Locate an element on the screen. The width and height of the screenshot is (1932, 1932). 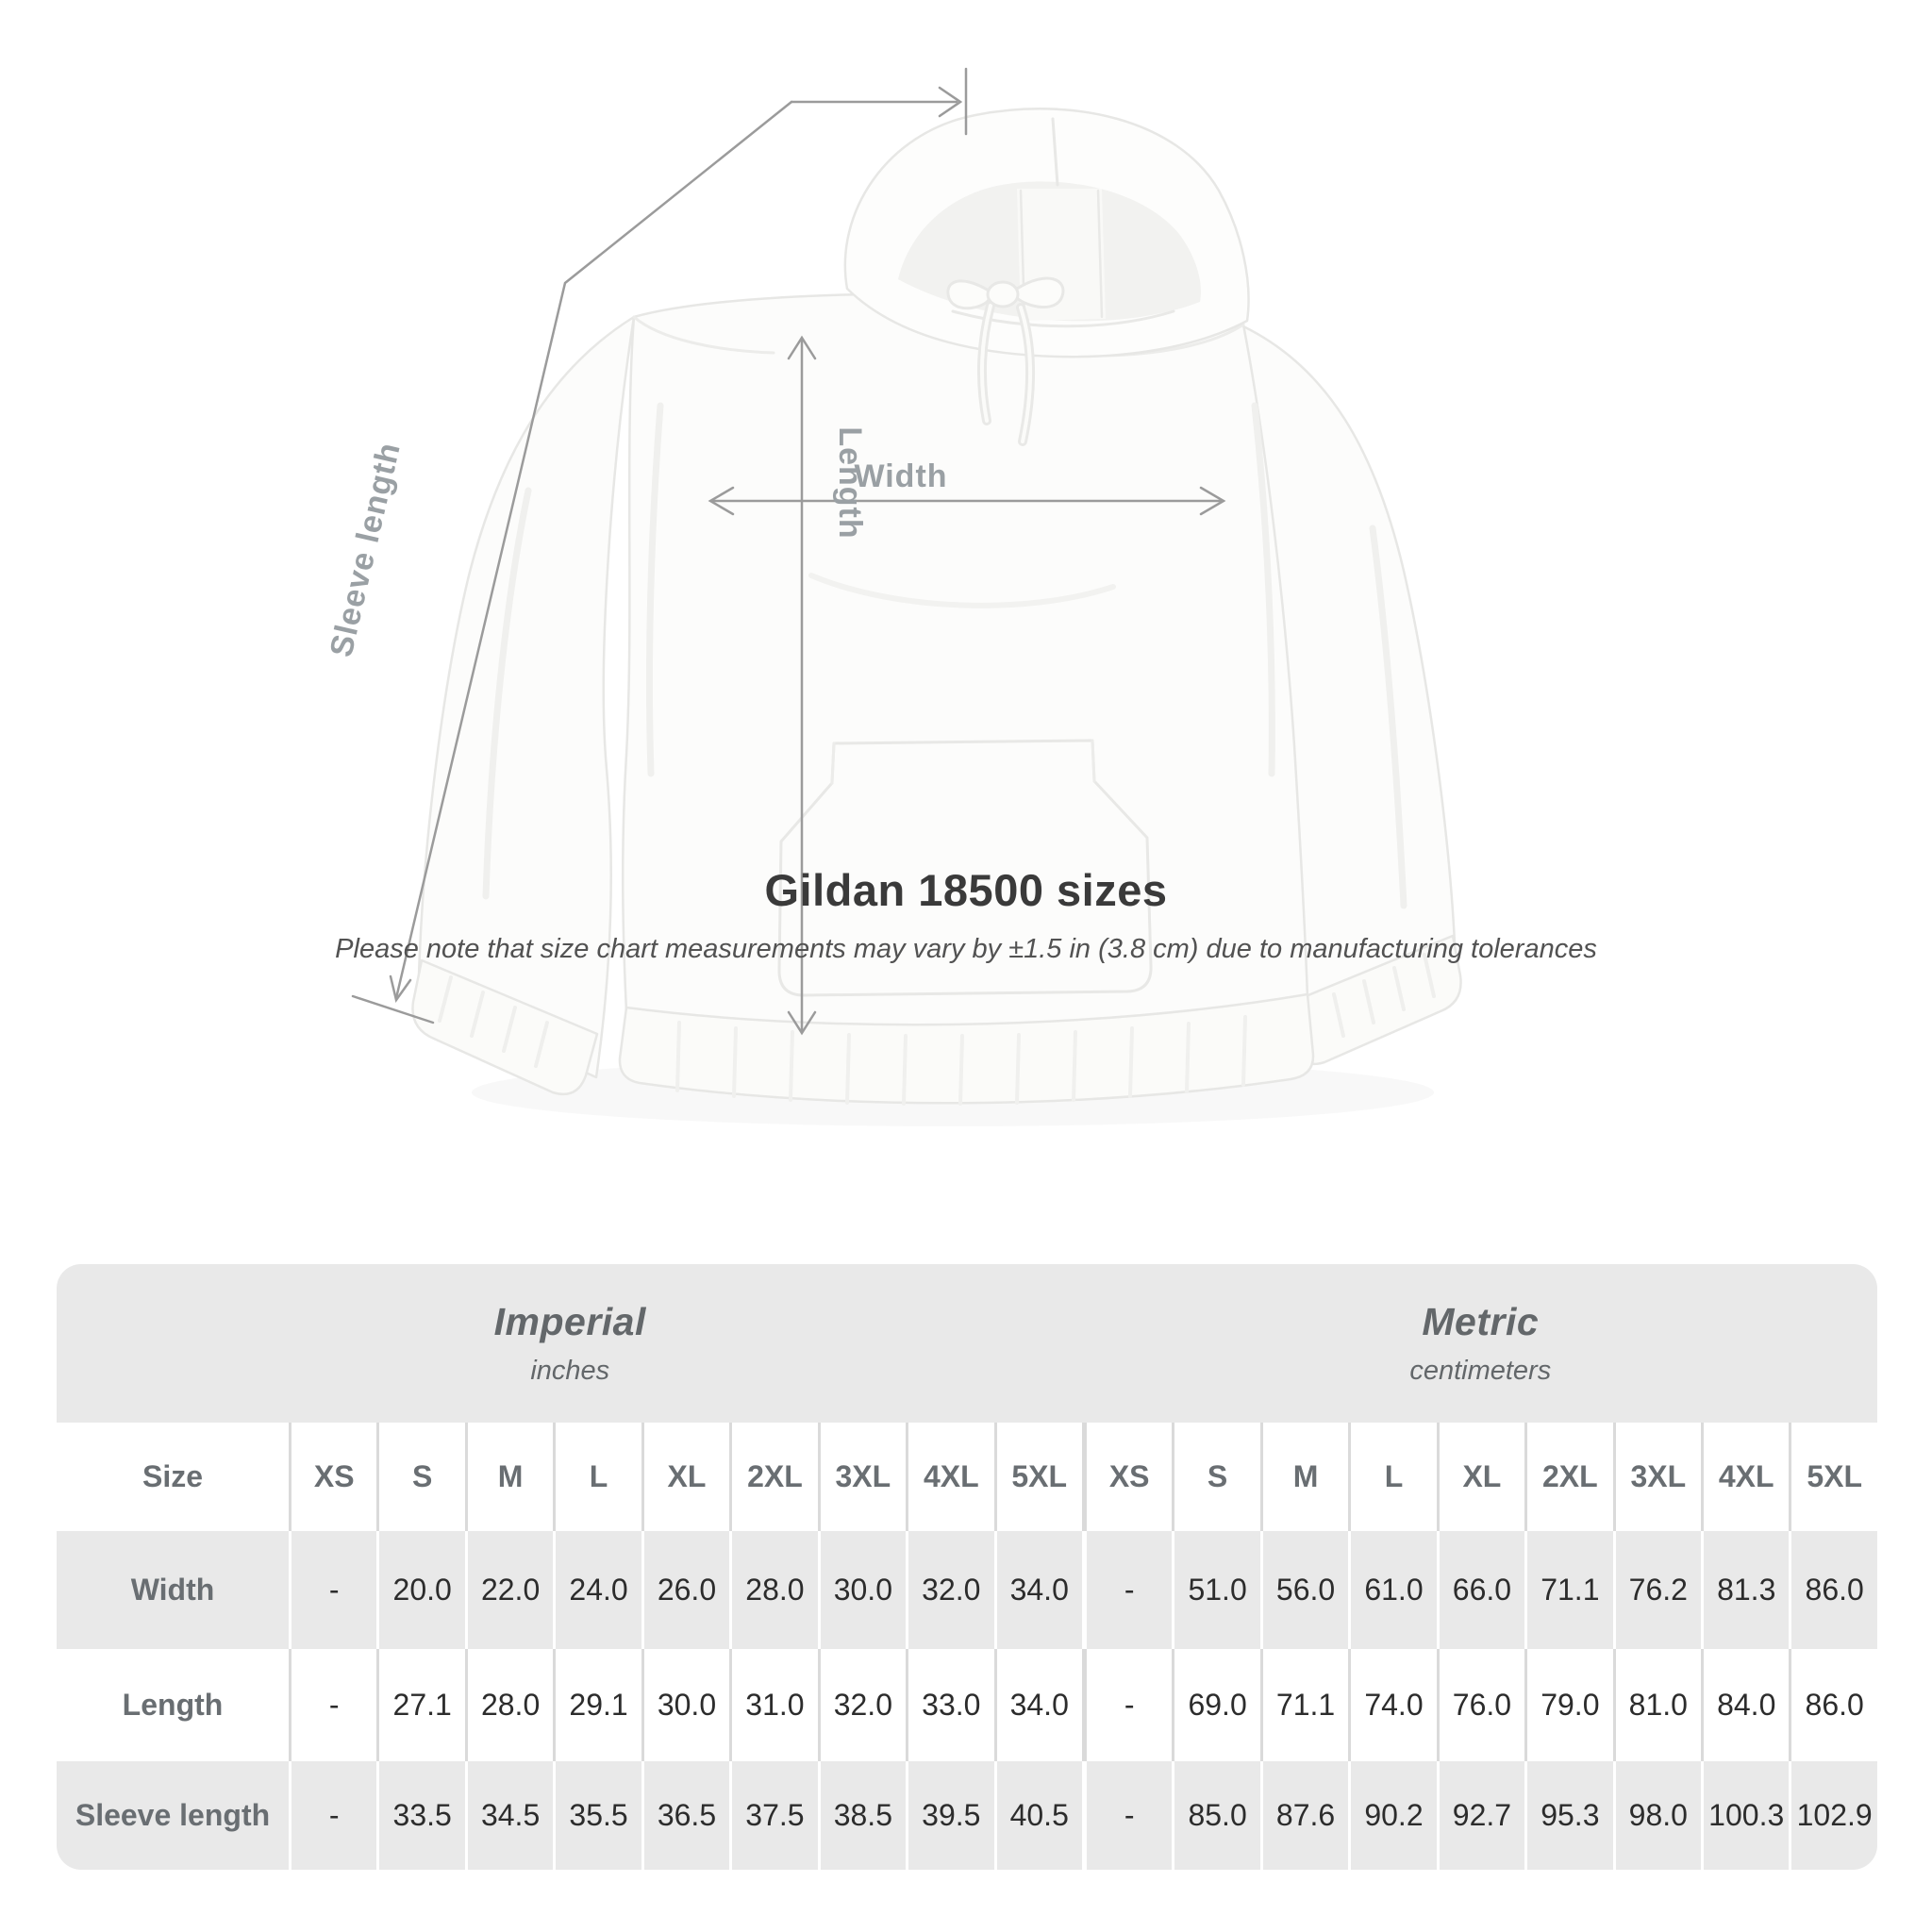
table-cell: 69.0 is located at coordinates (1216, 1705).